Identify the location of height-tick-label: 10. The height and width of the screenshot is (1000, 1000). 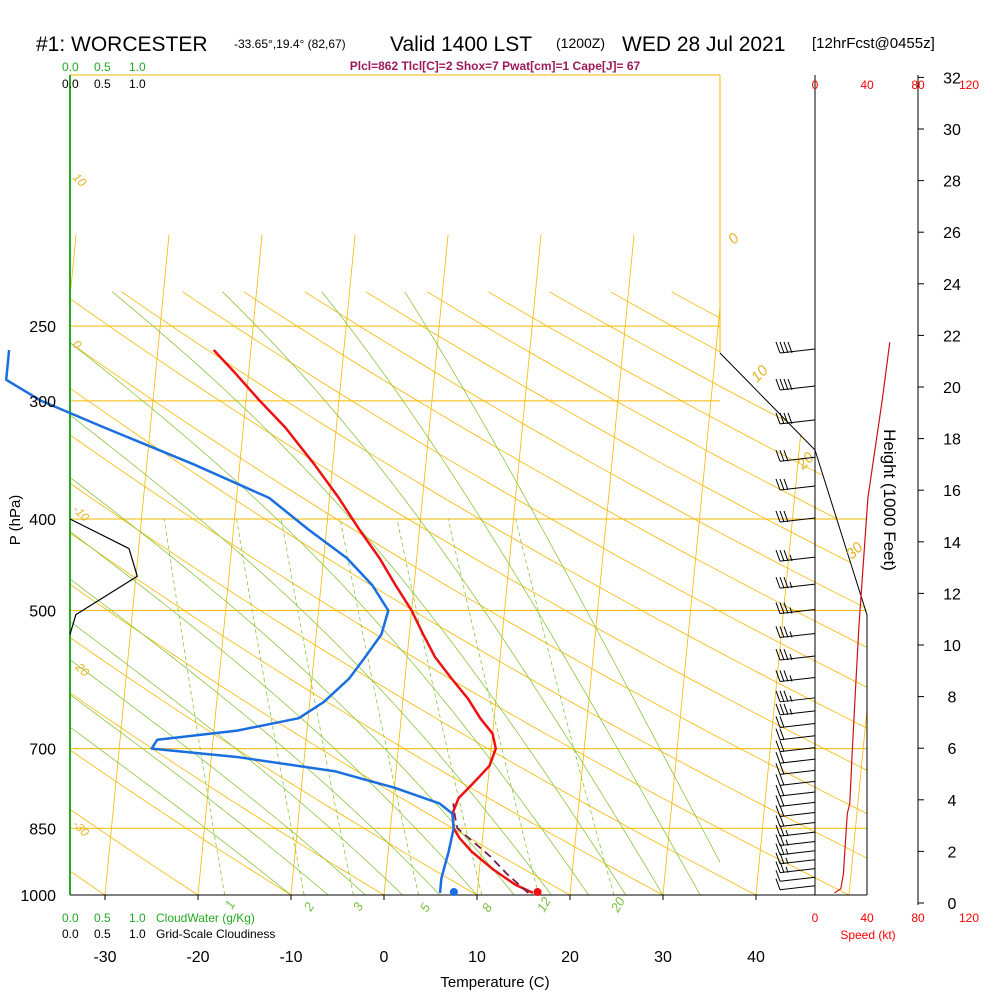
(952, 646).